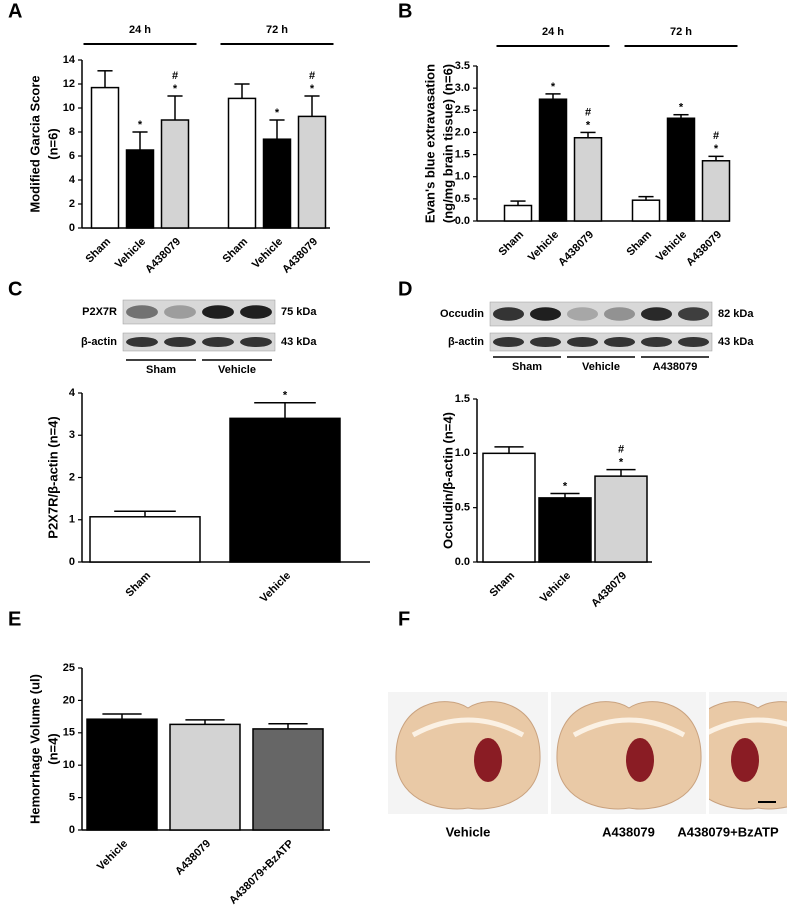 Image resolution: width=787 pixels, height=918 pixels. Describe the element at coordinates (72, 798) in the screenshot. I see `y-tick-label: 5` at that location.